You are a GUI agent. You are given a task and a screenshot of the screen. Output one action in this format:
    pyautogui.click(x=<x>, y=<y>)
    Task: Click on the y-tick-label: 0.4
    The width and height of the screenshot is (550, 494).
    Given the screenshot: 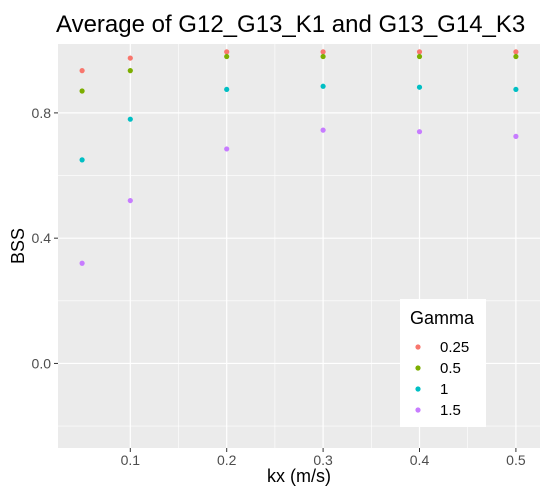 What is the action you would take?
    pyautogui.click(x=42, y=238)
    